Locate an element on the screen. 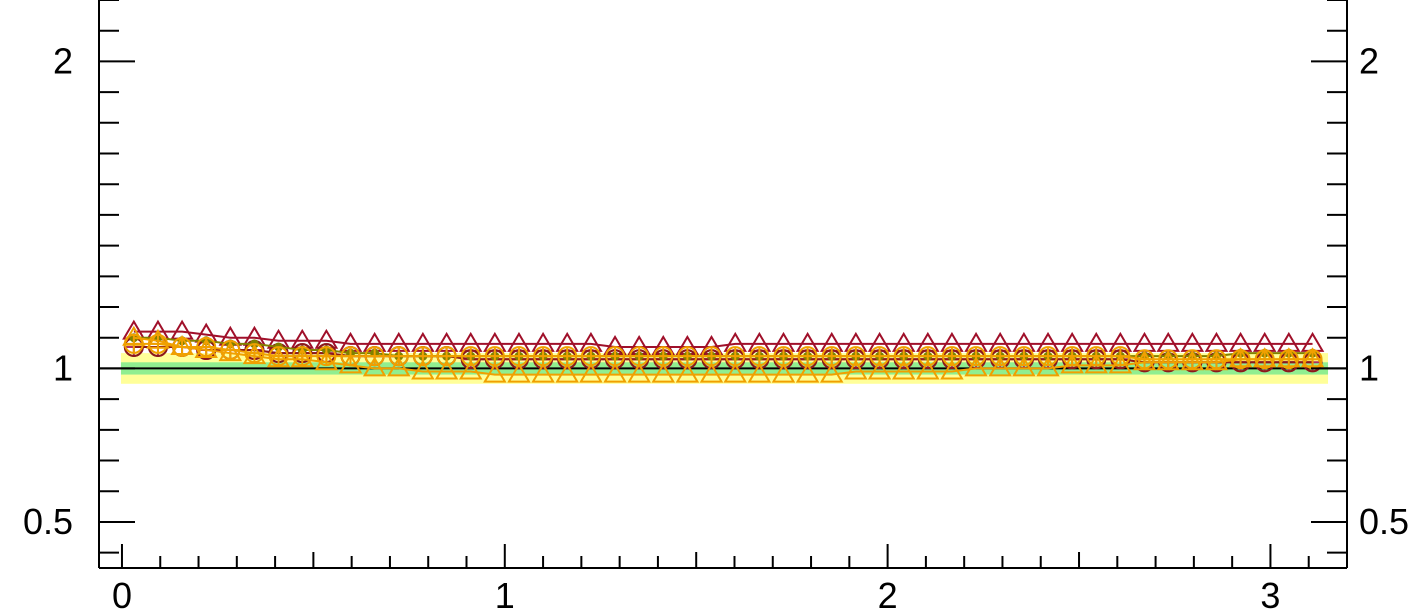 The height and width of the screenshot is (614, 1424). x-tick-label-2: 2 is located at coordinates (888, 594).